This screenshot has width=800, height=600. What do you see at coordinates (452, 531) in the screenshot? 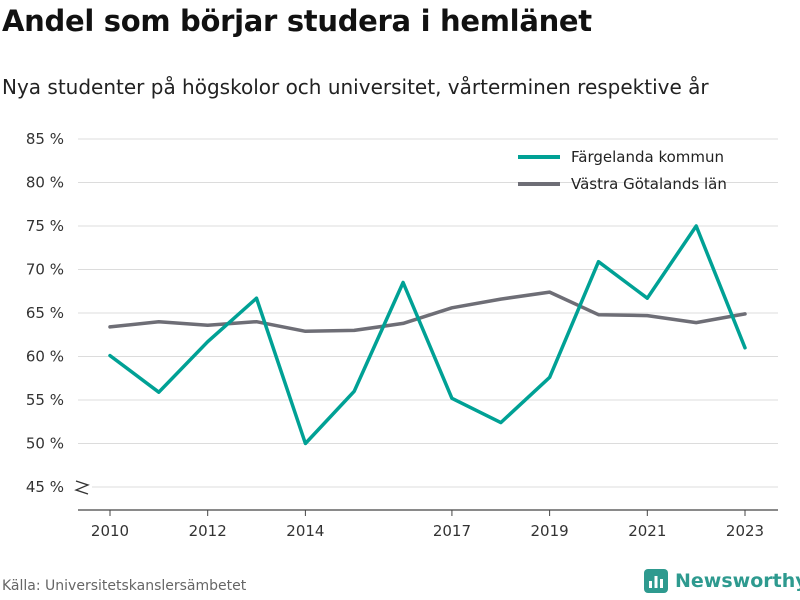
I see `x-tick-label: 2017` at bounding box center [452, 531].